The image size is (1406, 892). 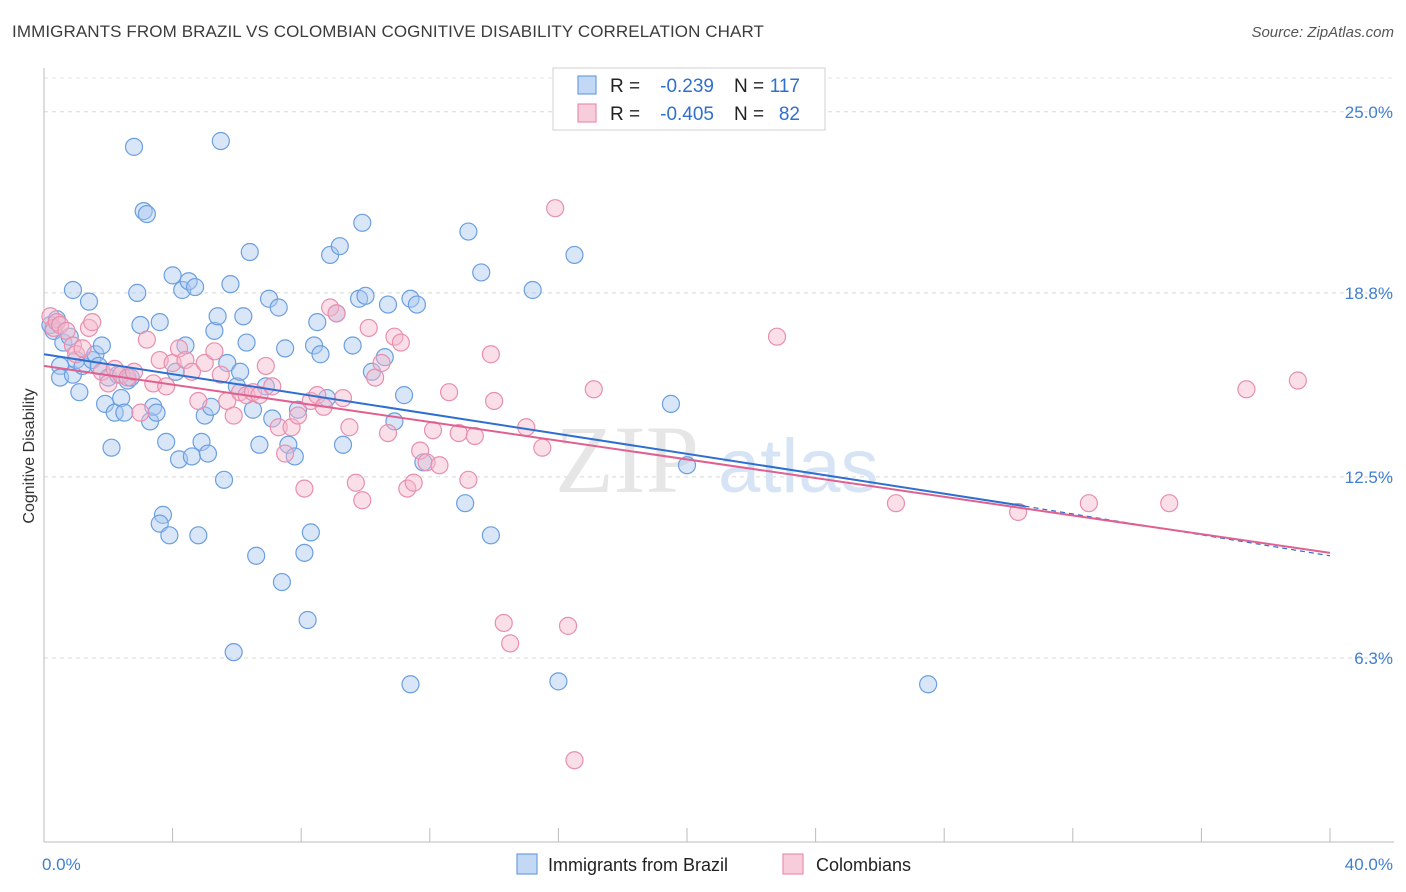 What do you see at coordinates (625, 86) in the screenshot?
I see `legend-r-label: R =` at bounding box center [625, 86].